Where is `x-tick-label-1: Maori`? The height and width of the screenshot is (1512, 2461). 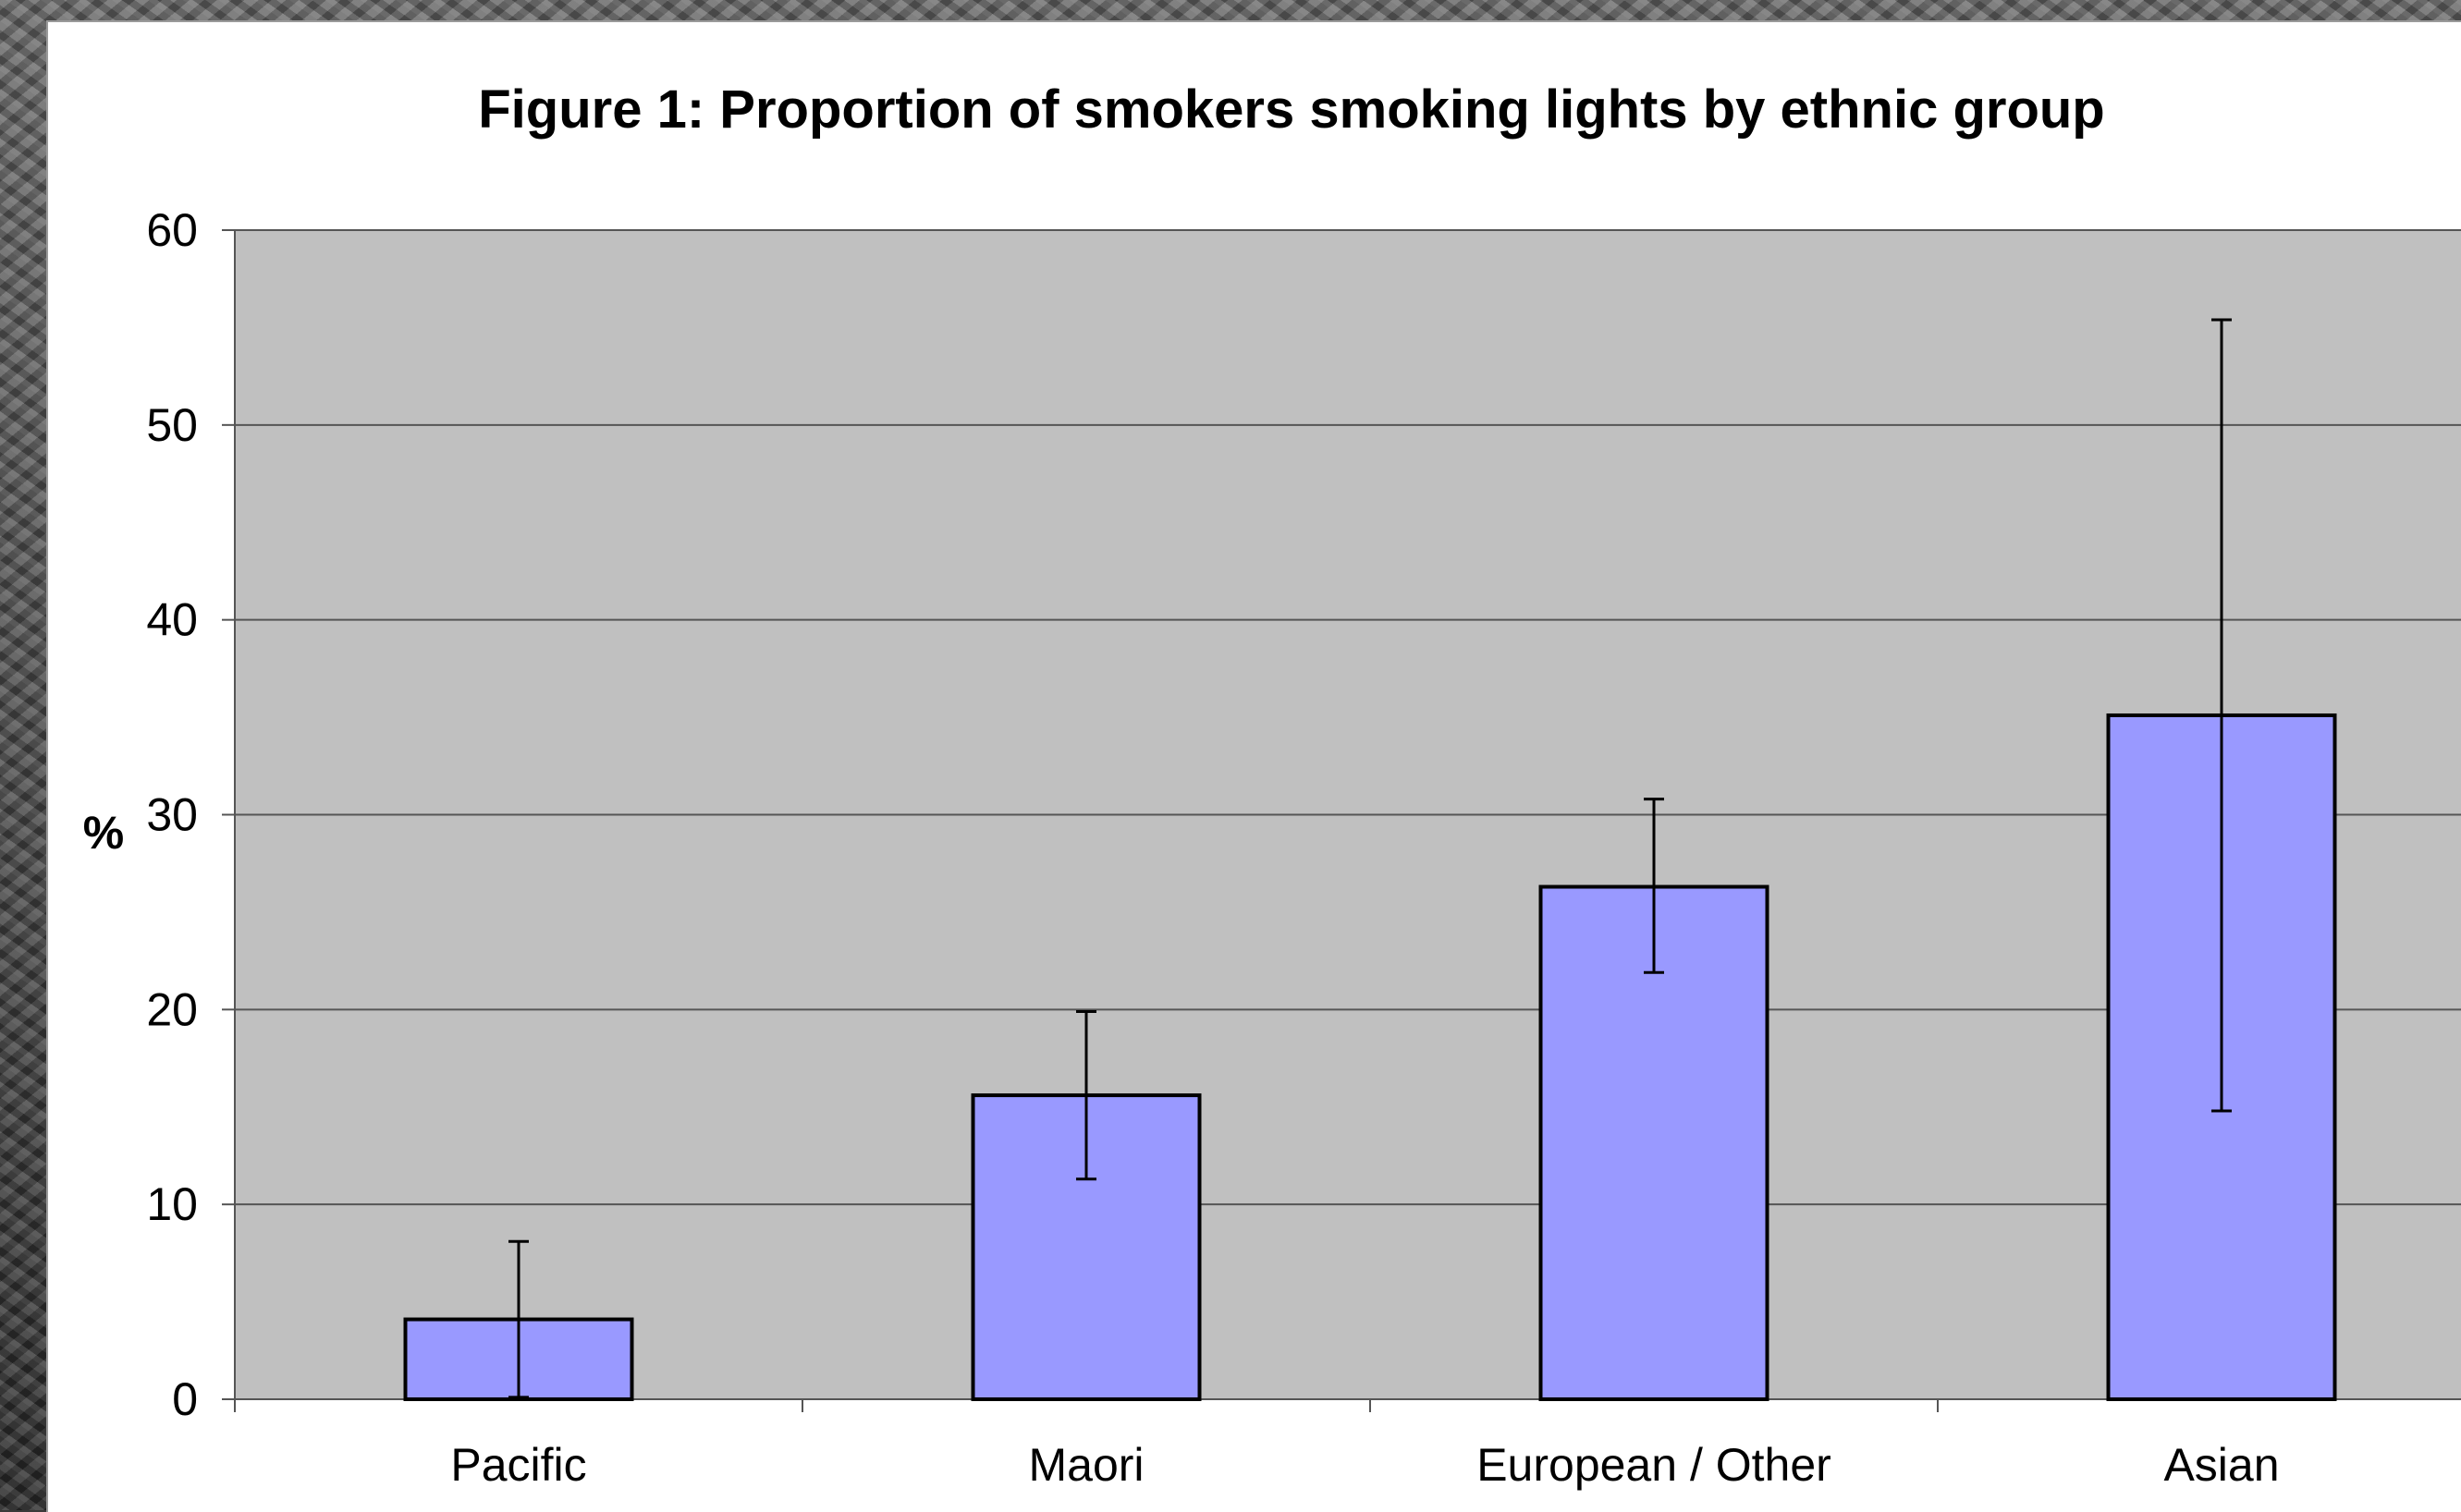 x-tick-label-1: Maori is located at coordinates (1086, 1465).